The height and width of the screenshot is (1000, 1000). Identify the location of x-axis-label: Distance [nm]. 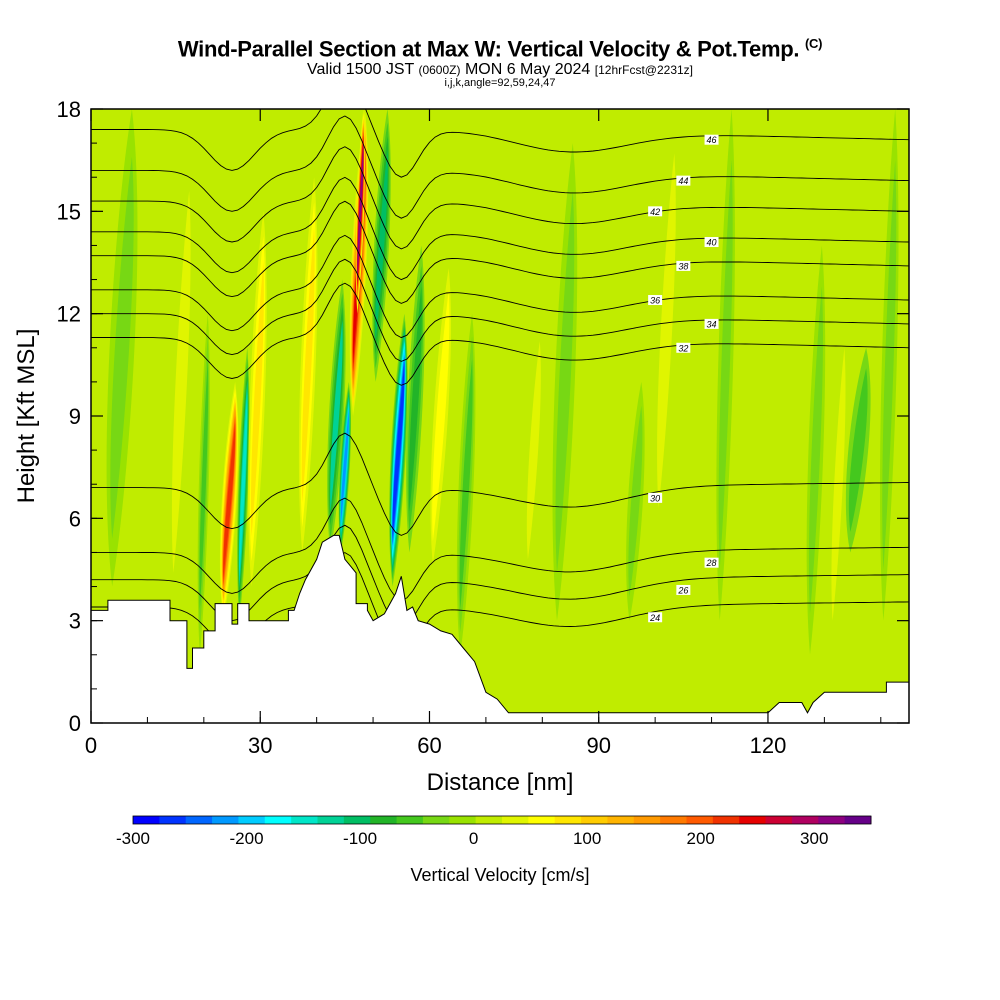
(500, 782).